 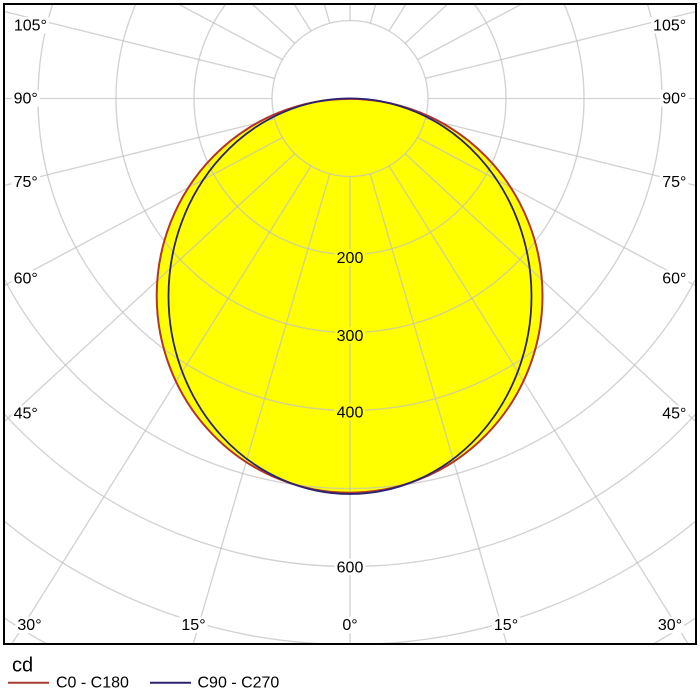 What do you see at coordinates (350, 336) in the screenshot?
I see `svg-text: 300` at bounding box center [350, 336].